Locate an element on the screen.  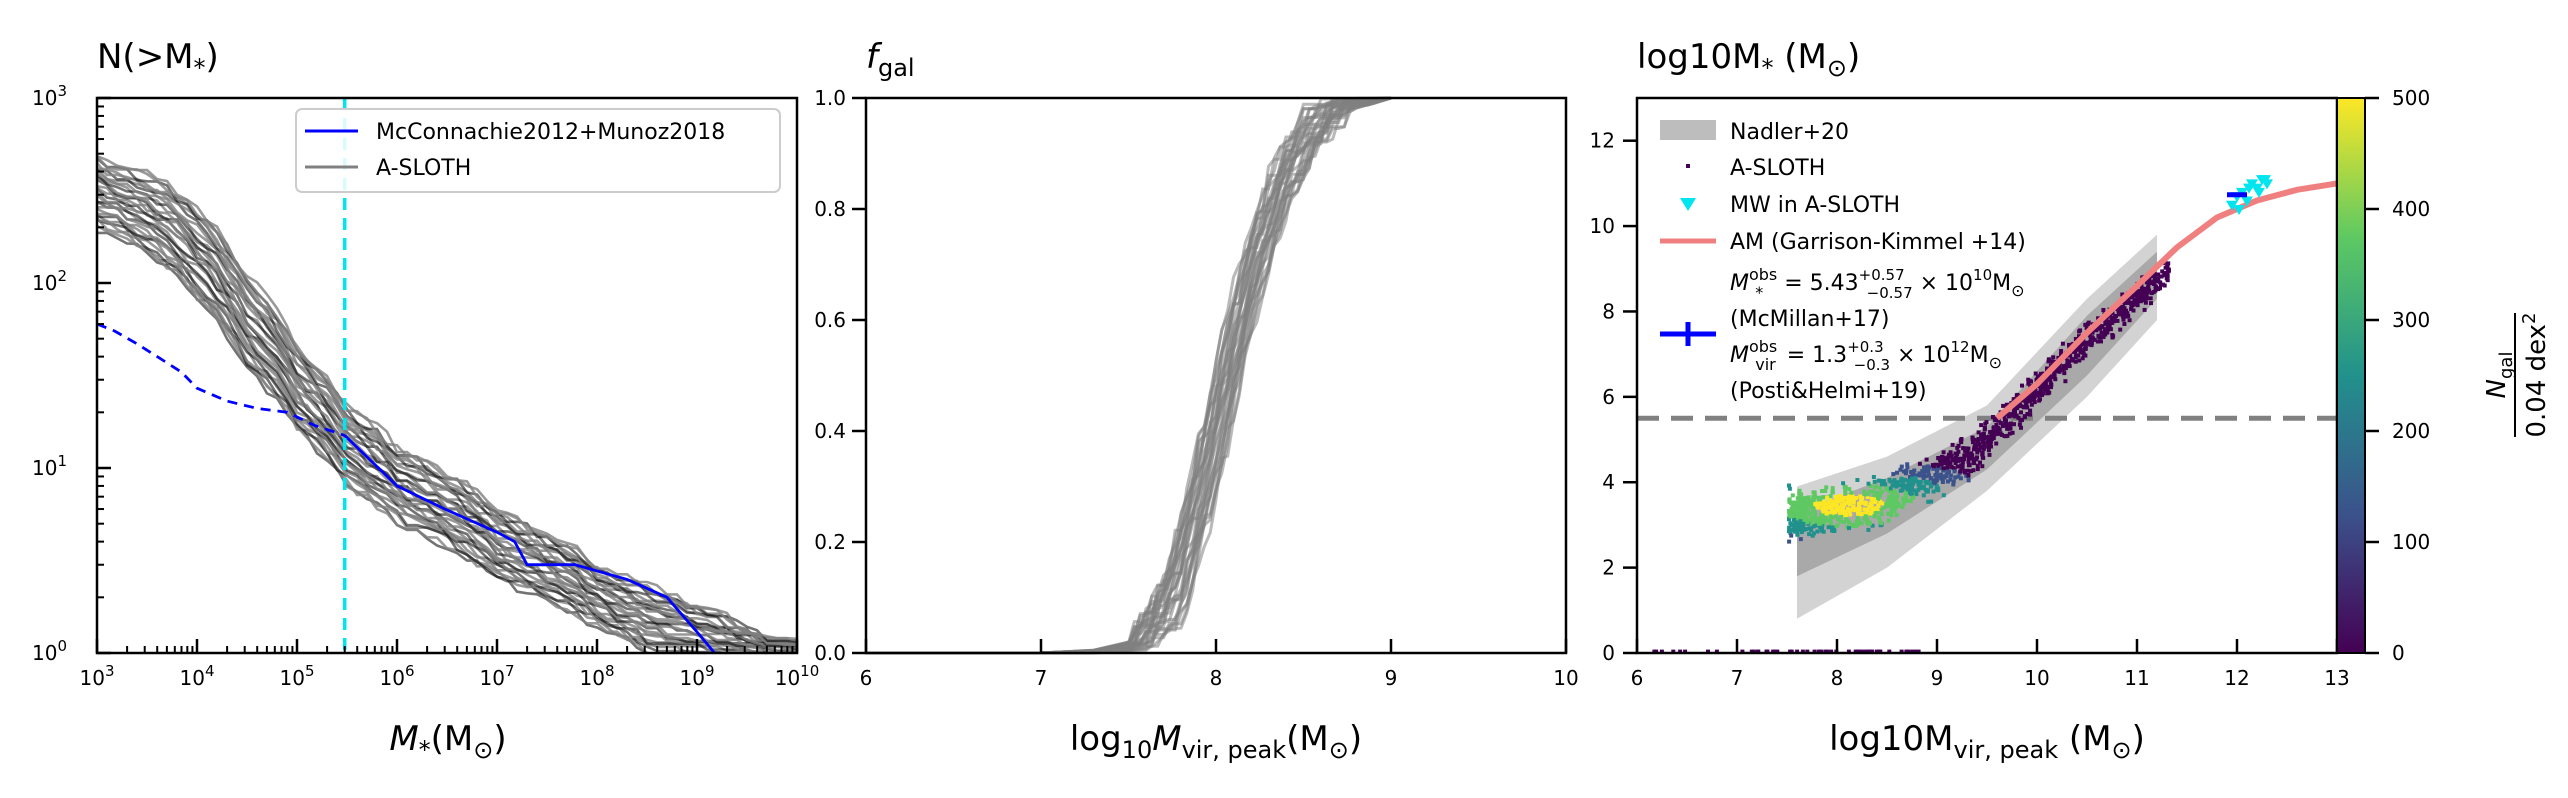
x-tick-label: 107 is located at coordinates (497, 676).